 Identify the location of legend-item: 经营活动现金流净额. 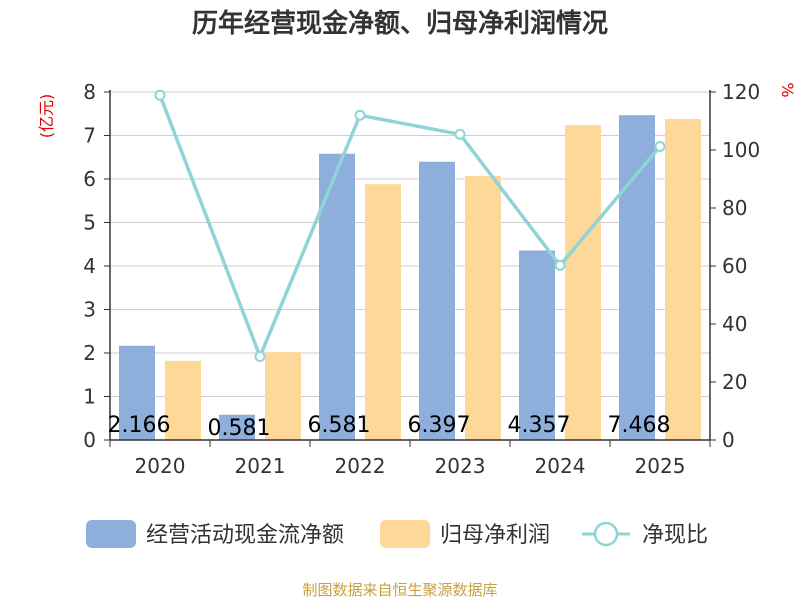
(215, 534).